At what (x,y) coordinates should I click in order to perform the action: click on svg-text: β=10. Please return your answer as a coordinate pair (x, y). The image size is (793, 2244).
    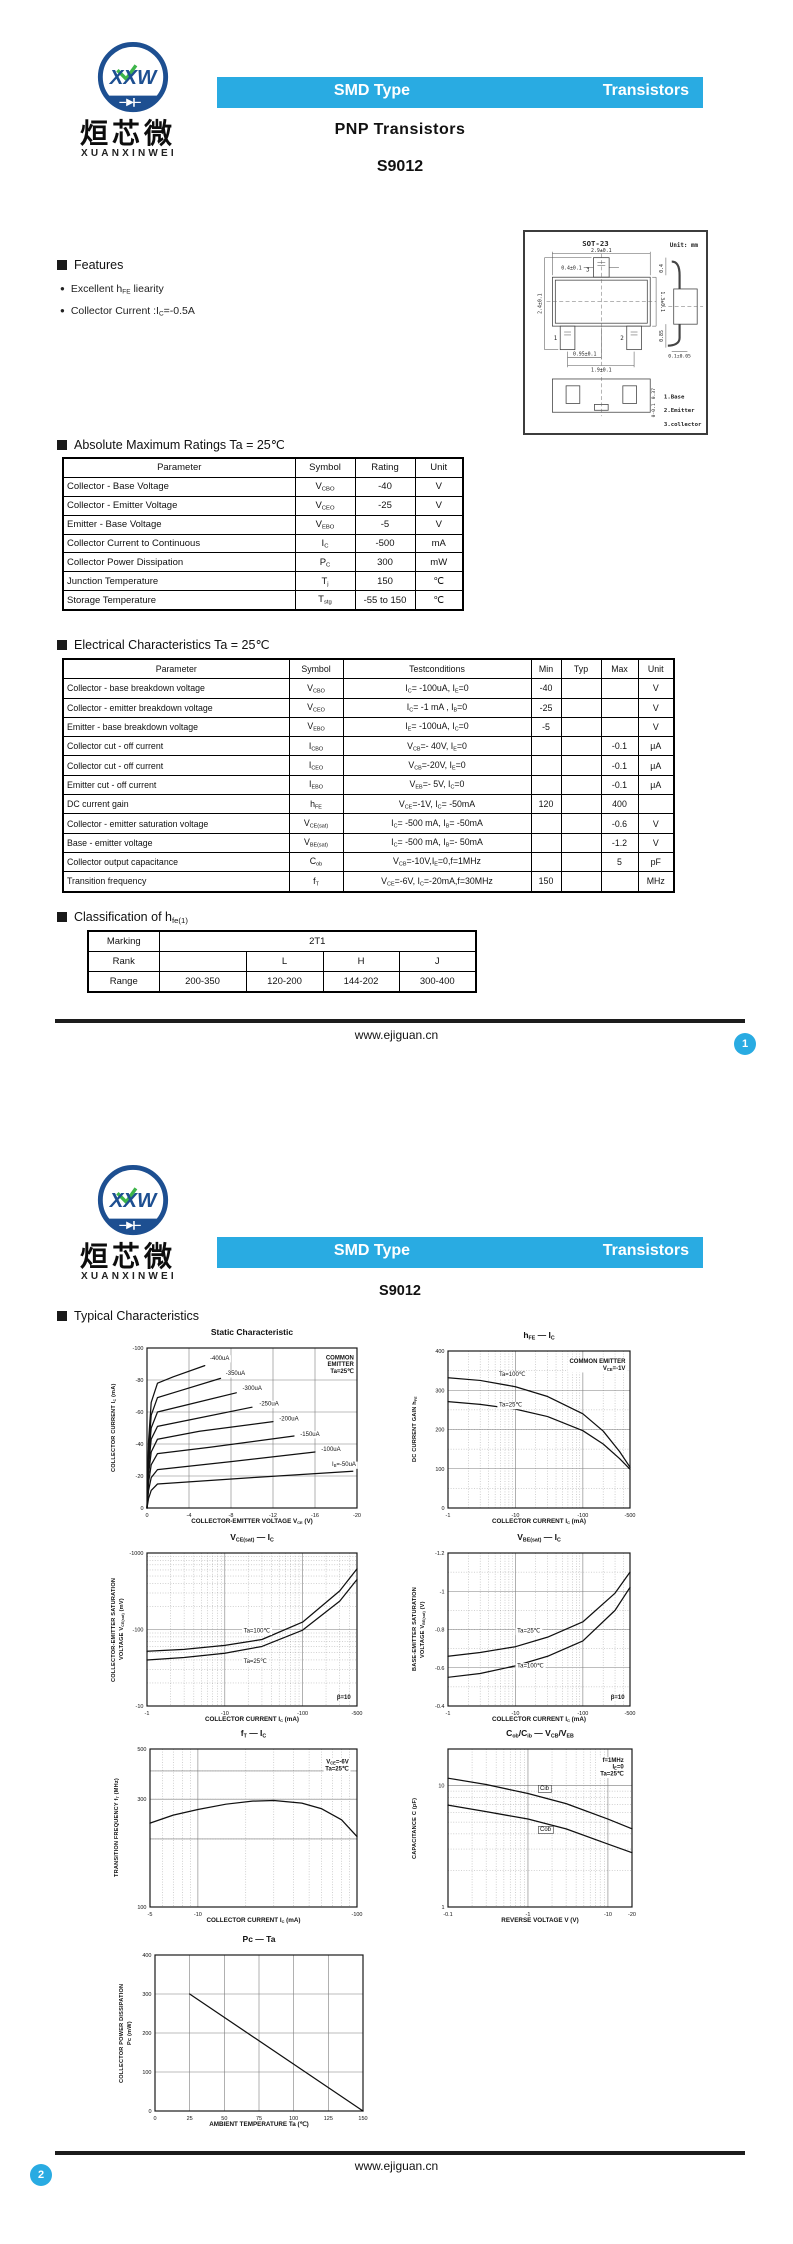
    Looking at the image, I should click on (618, 1698).